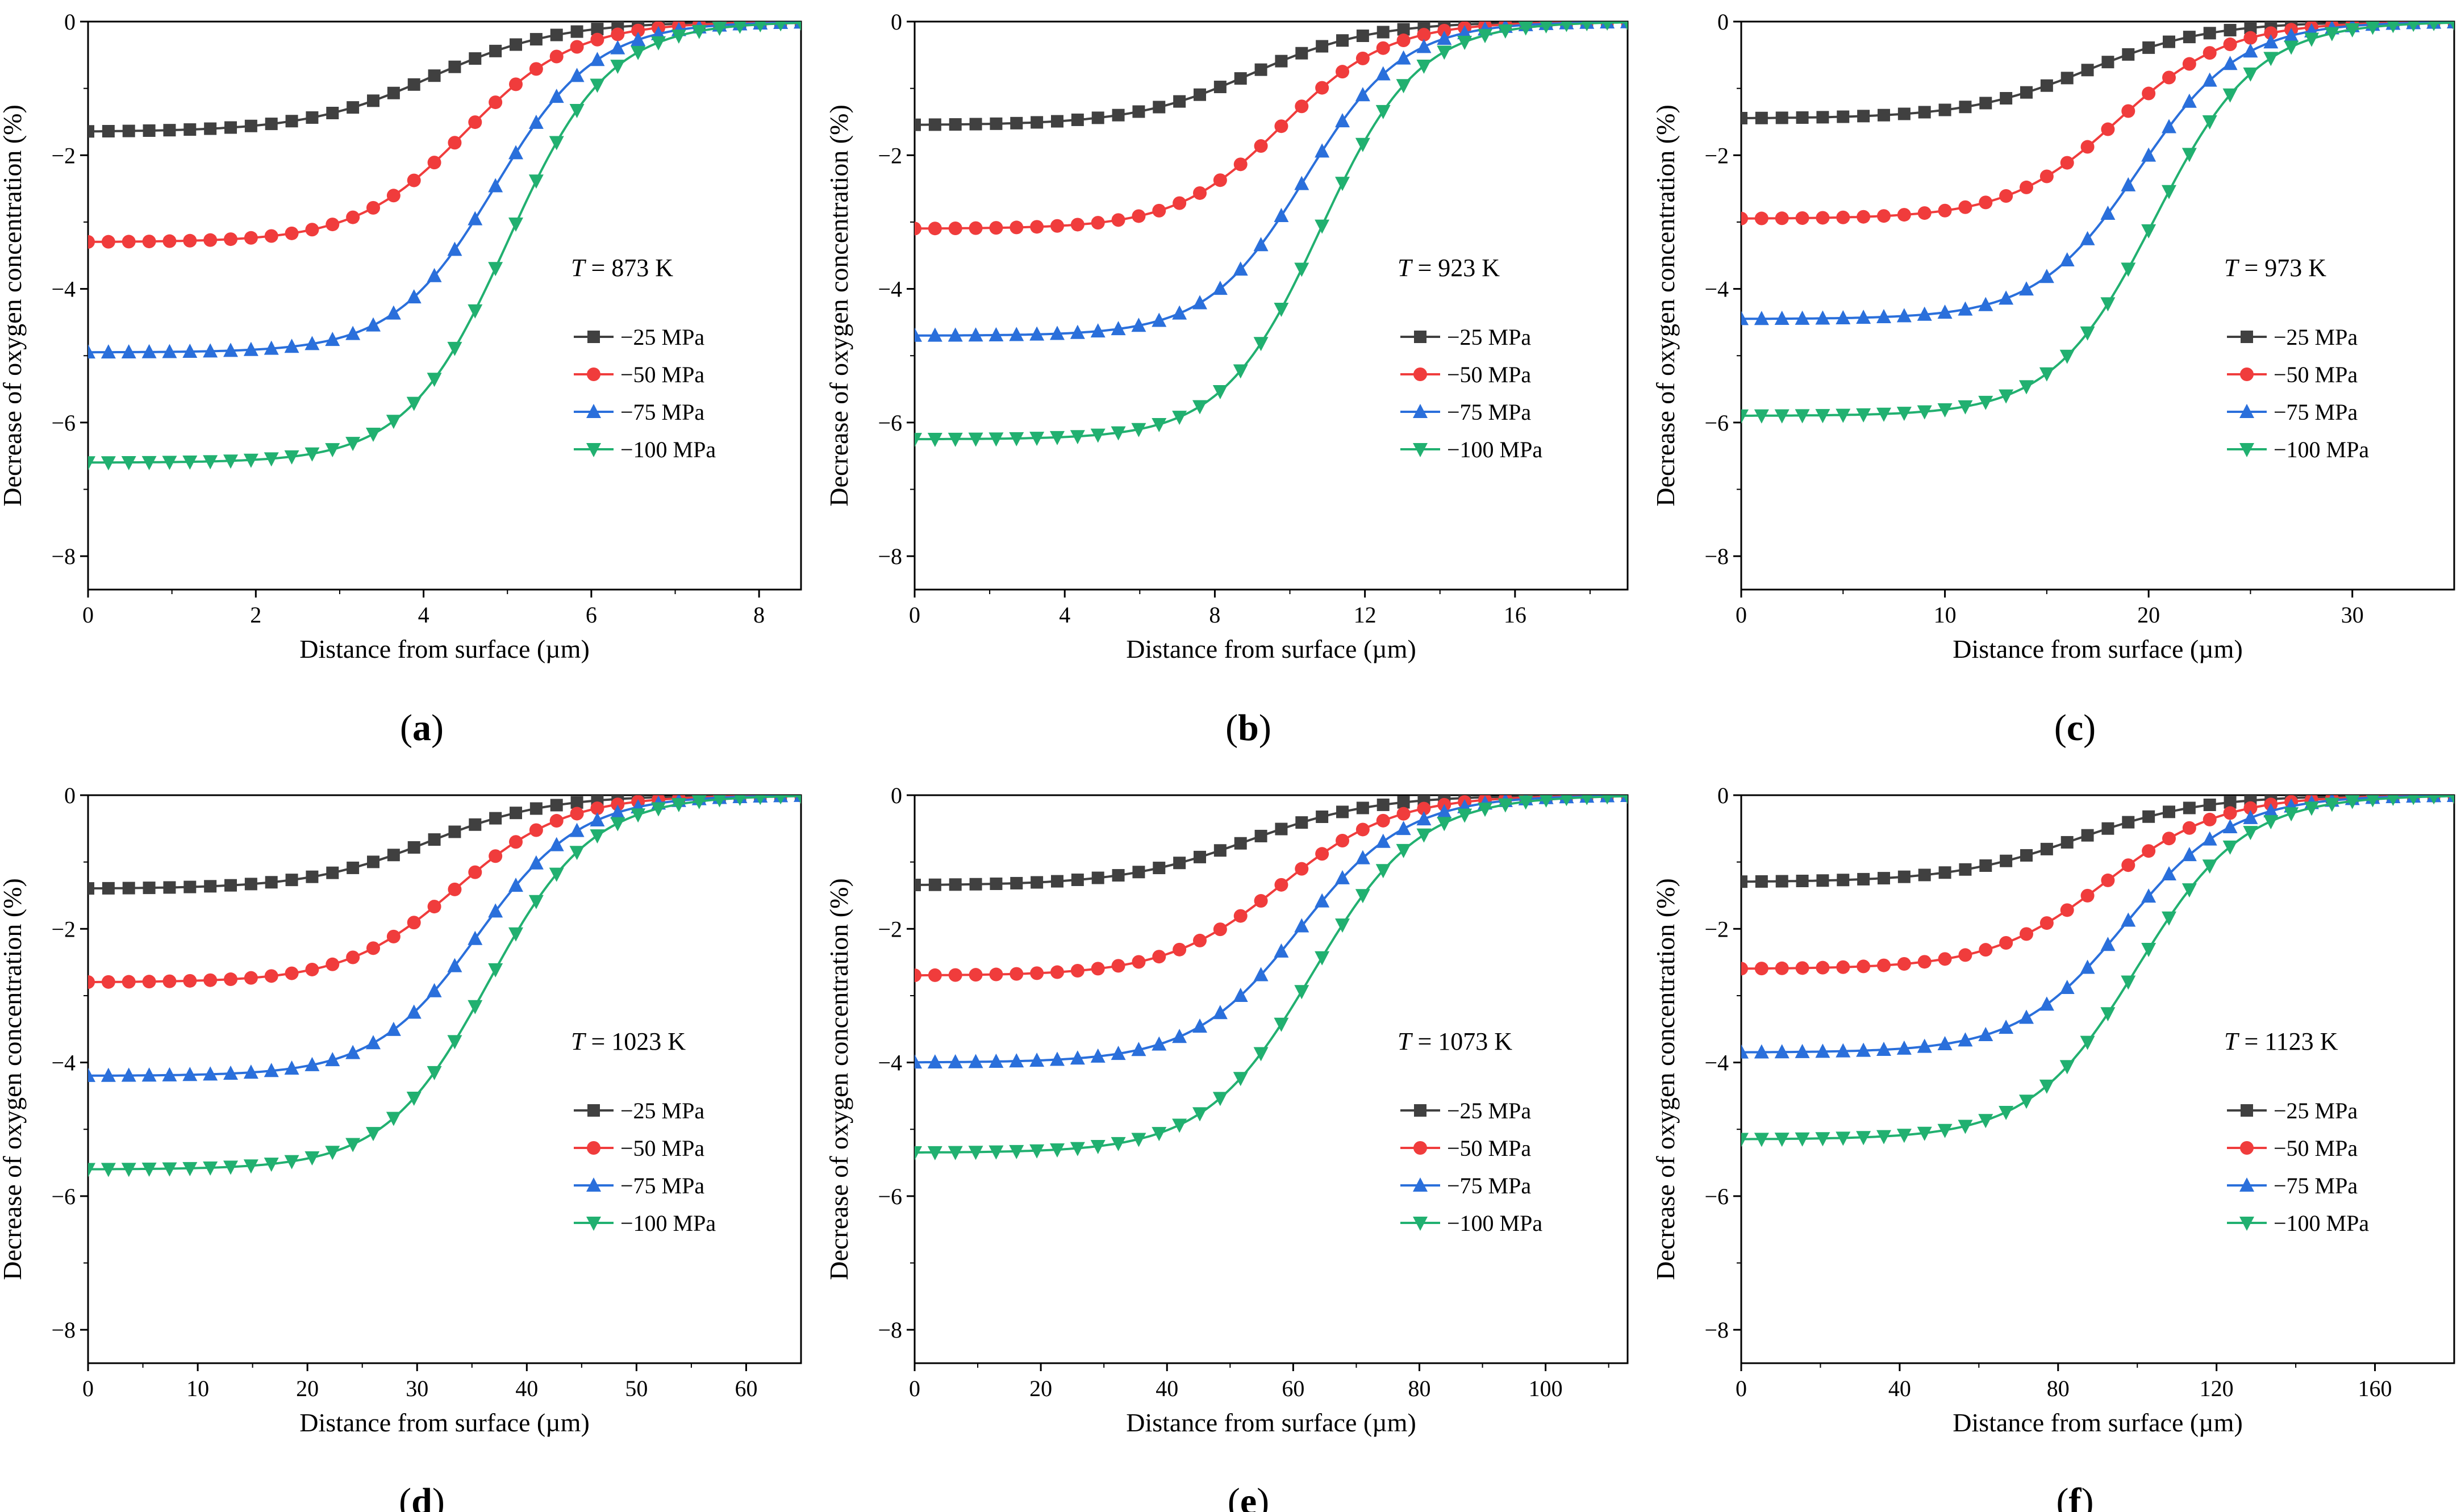 This screenshot has height=1512, width=2461. What do you see at coordinates (2097, 223) in the screenshot?
I see `series-group` at bounding box center [2097, 223].